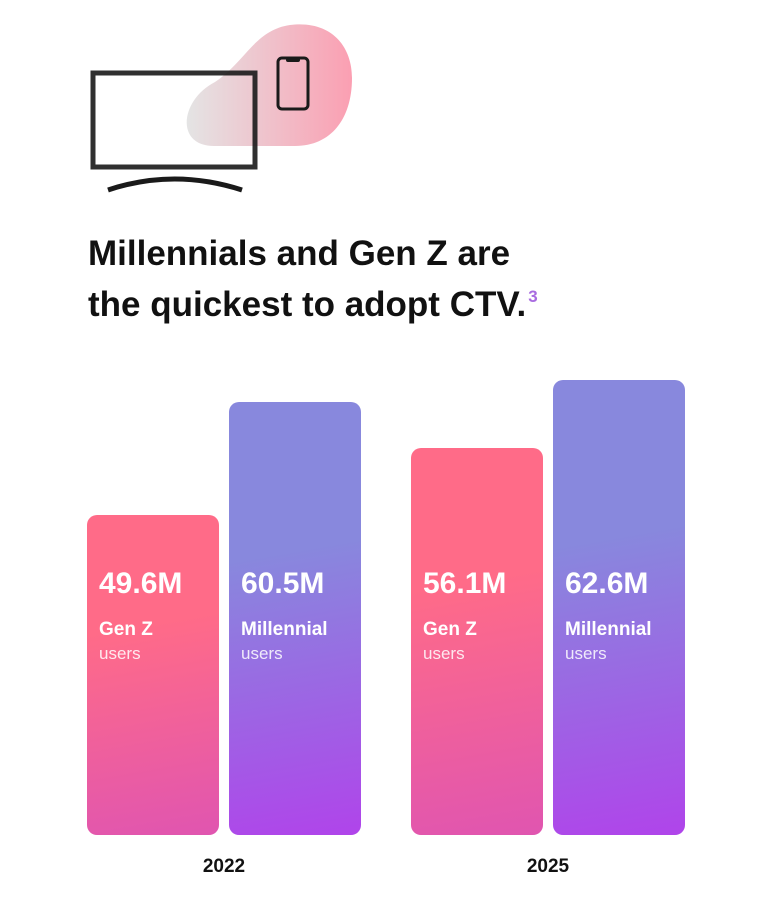 The width and height of the screenshot is (768, 901). I want to click on data-label: 56.1M, so click(465, 583).